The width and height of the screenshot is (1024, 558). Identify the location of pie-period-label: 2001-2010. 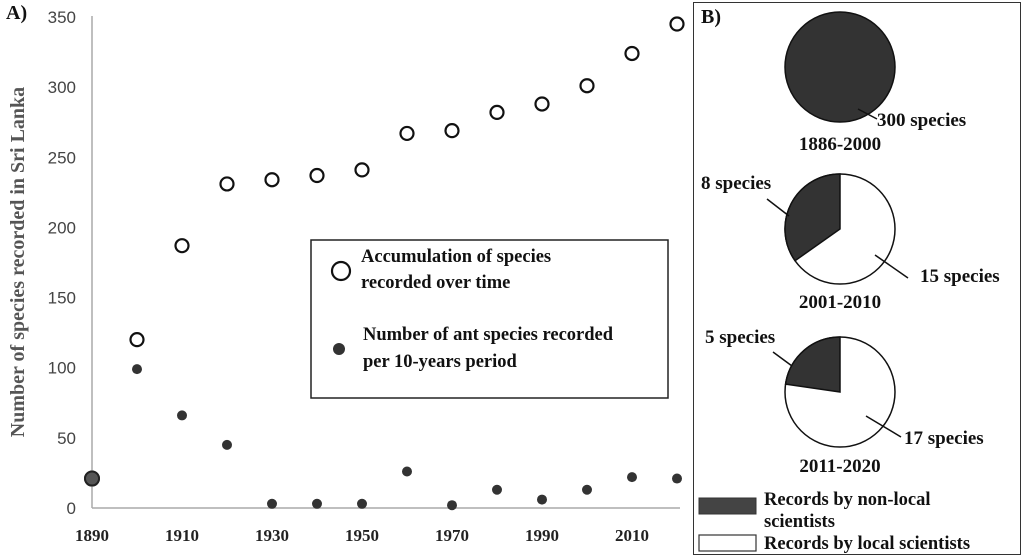
(840, 302).